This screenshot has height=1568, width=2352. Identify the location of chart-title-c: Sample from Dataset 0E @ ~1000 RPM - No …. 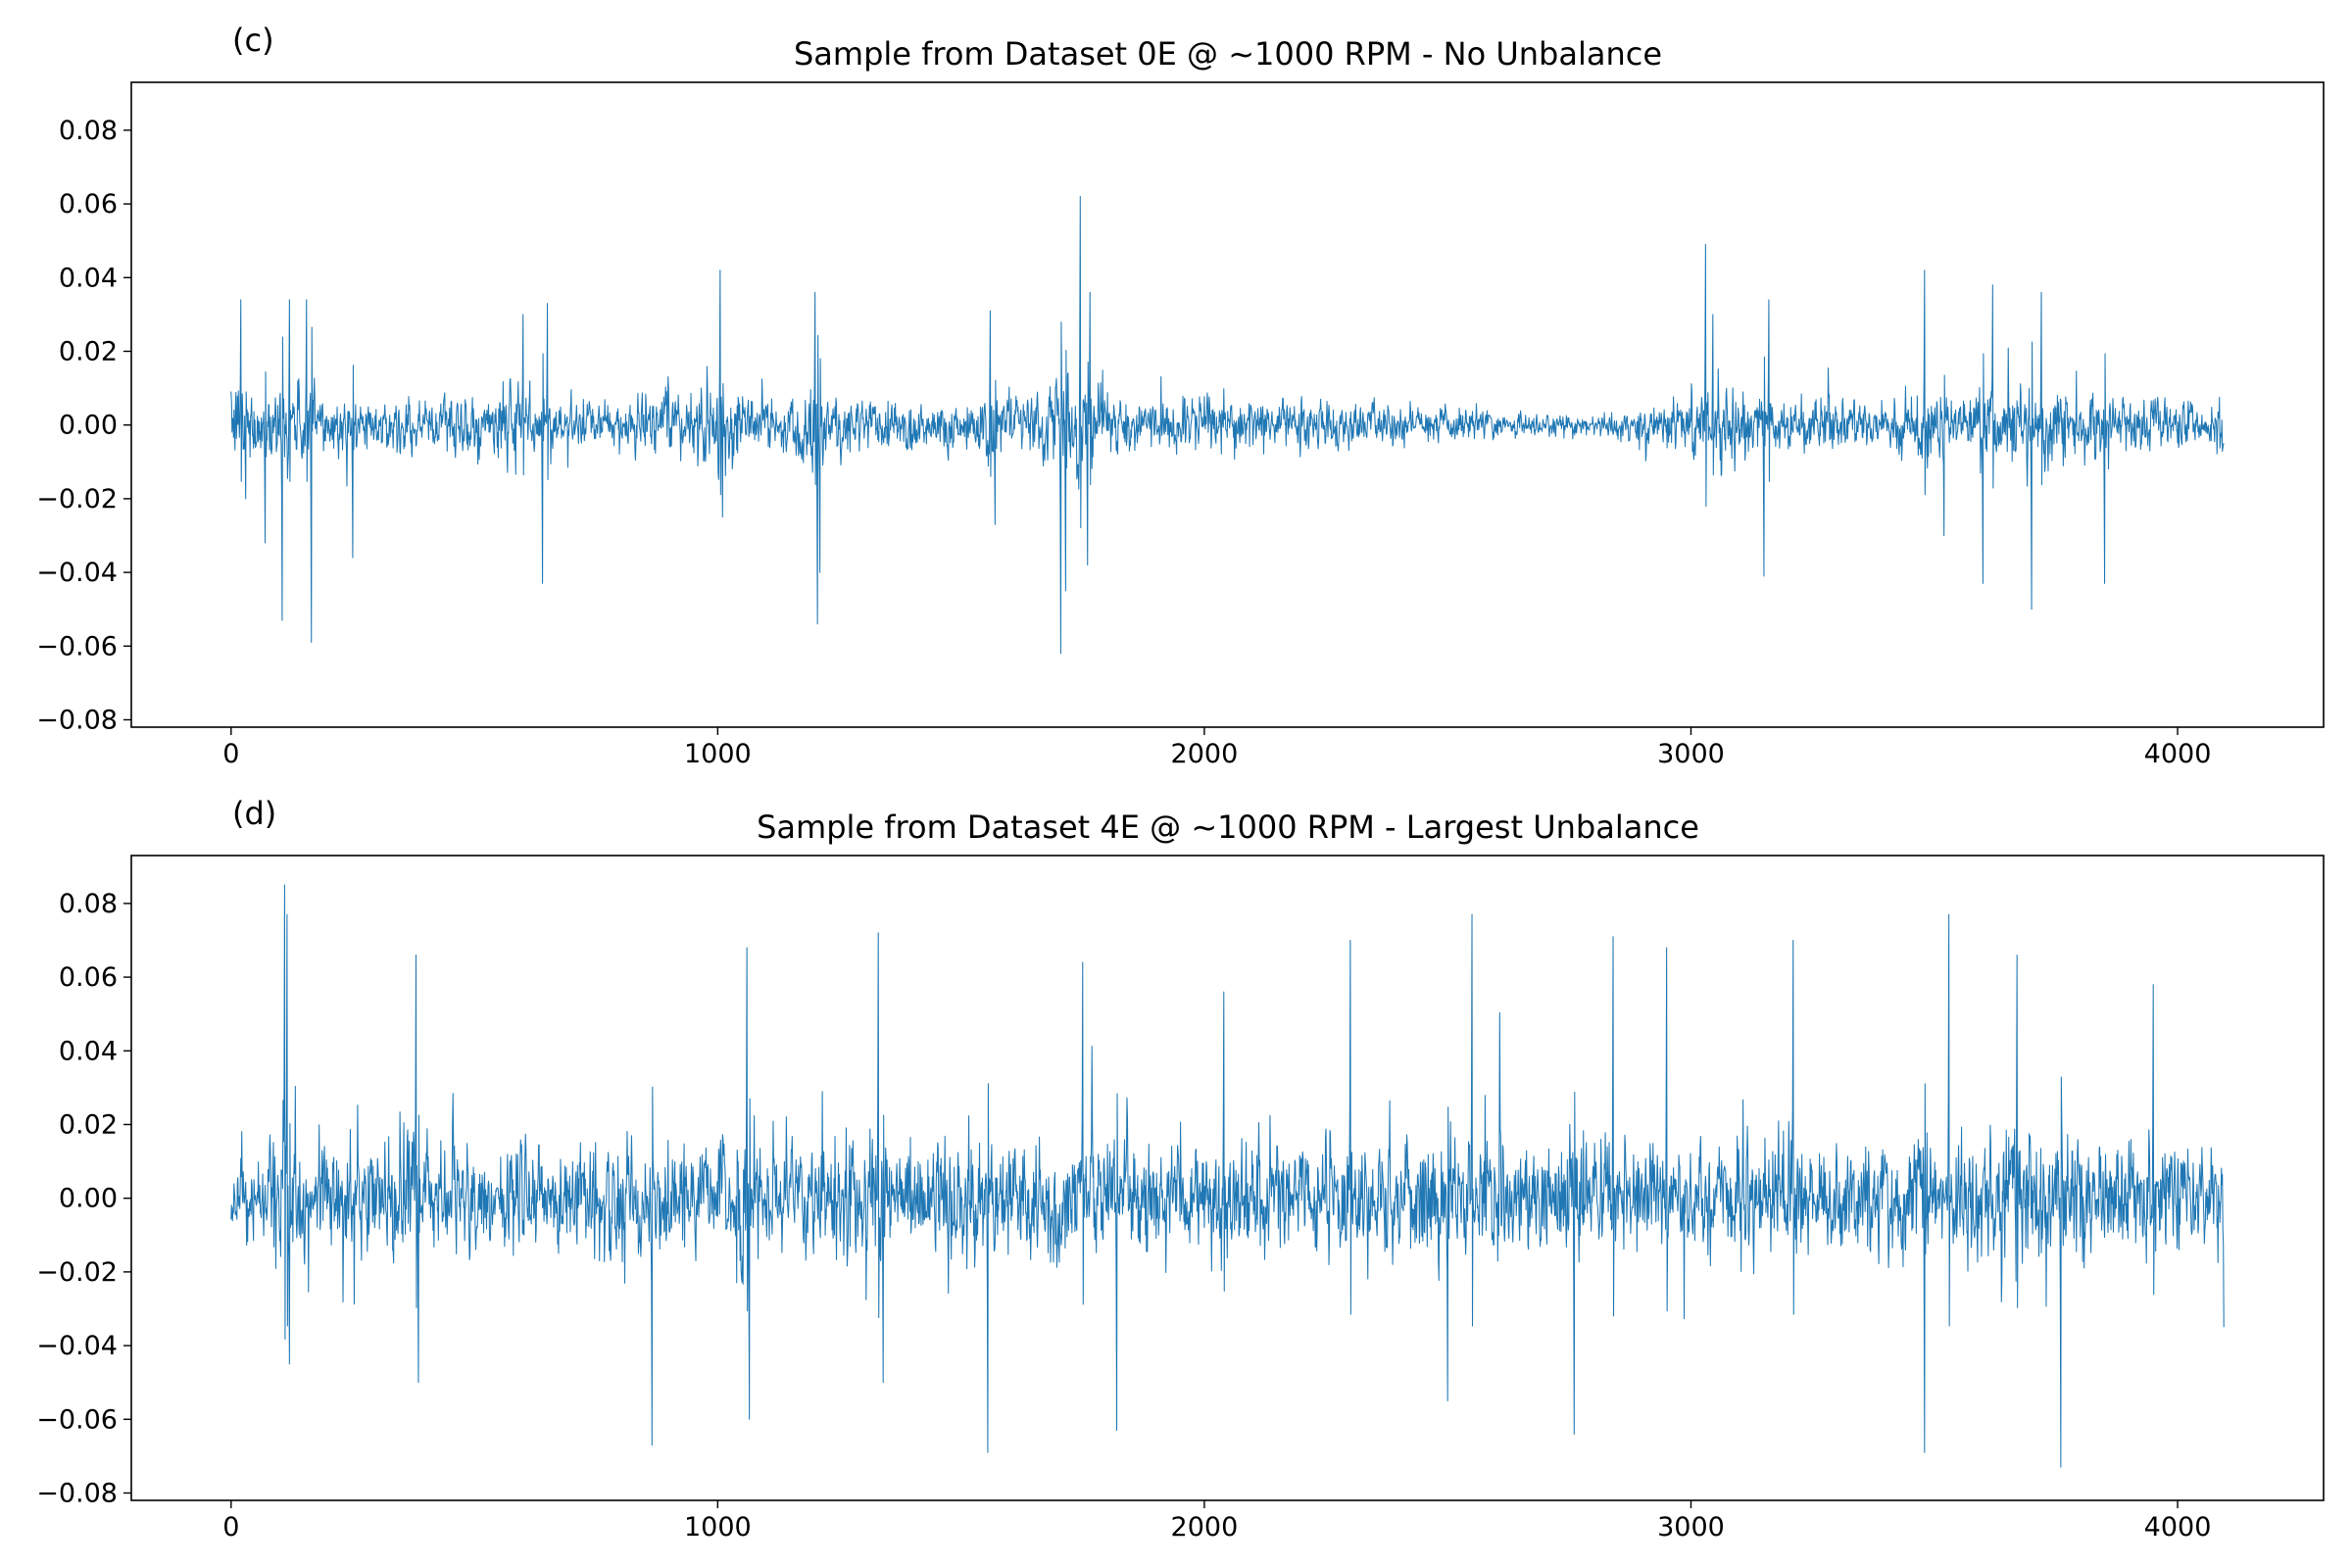
(1228, 54).